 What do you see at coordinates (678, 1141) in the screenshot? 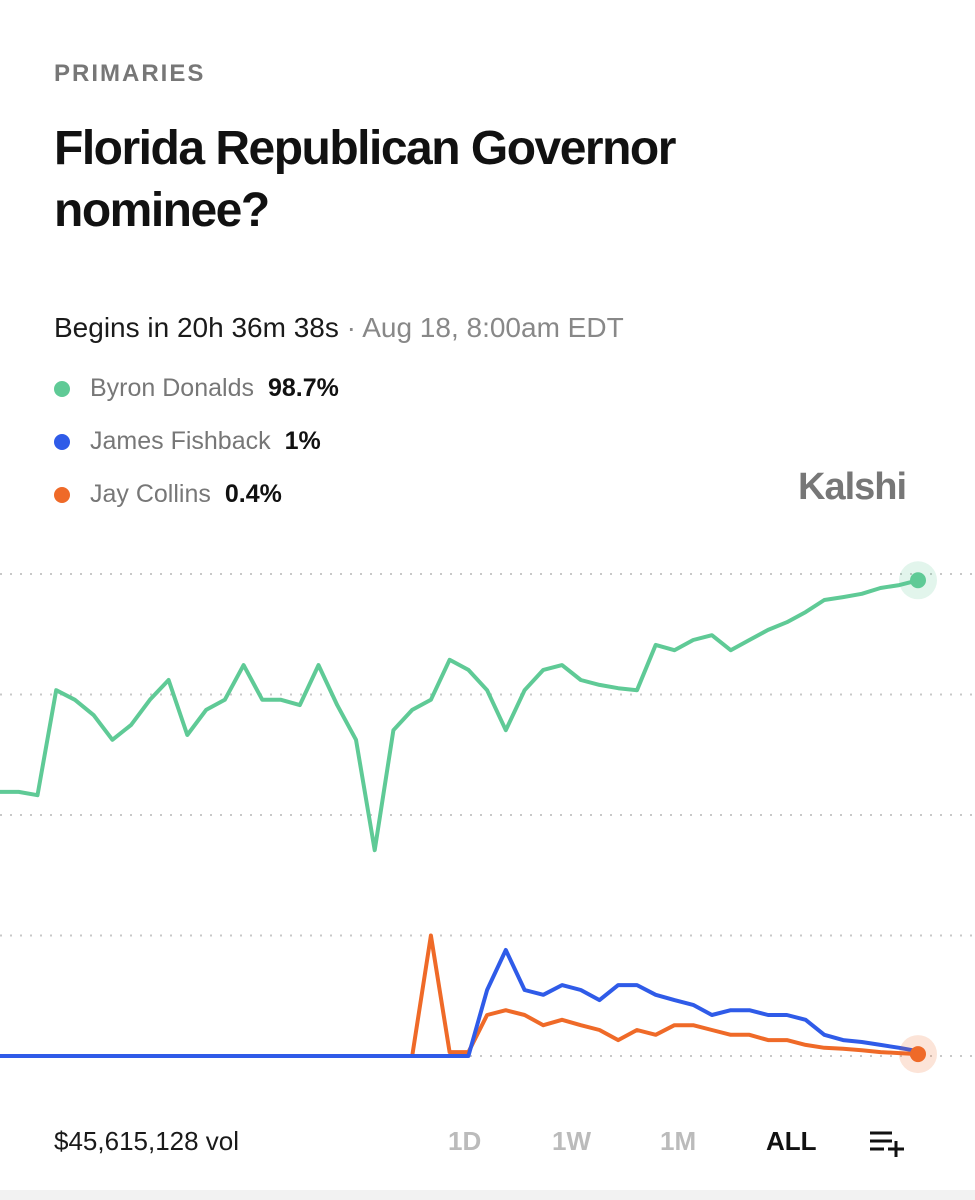
I see `range-tab: 1M` at bounding box center [678, 1141].